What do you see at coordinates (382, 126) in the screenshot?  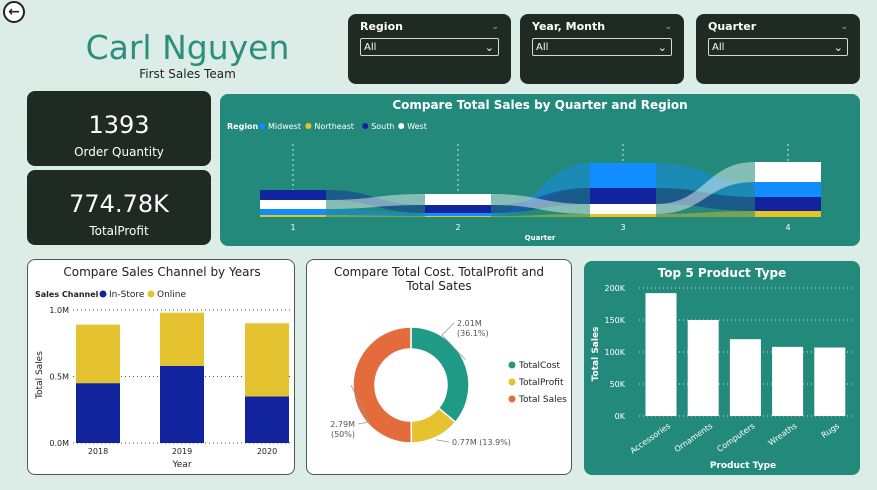 I see `legend-item: South` at bounding box center [382, 126].